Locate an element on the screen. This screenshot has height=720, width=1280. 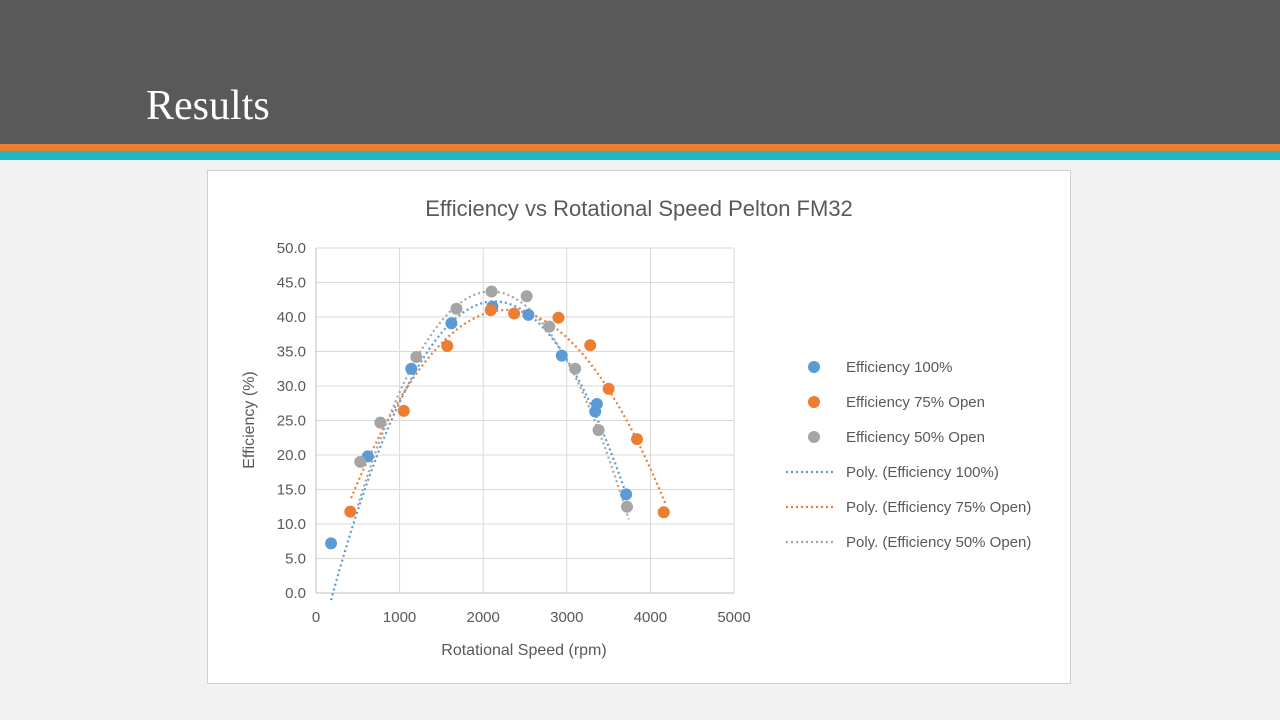
y-tick-label: 5.0 is located at coordinates (295, 559).